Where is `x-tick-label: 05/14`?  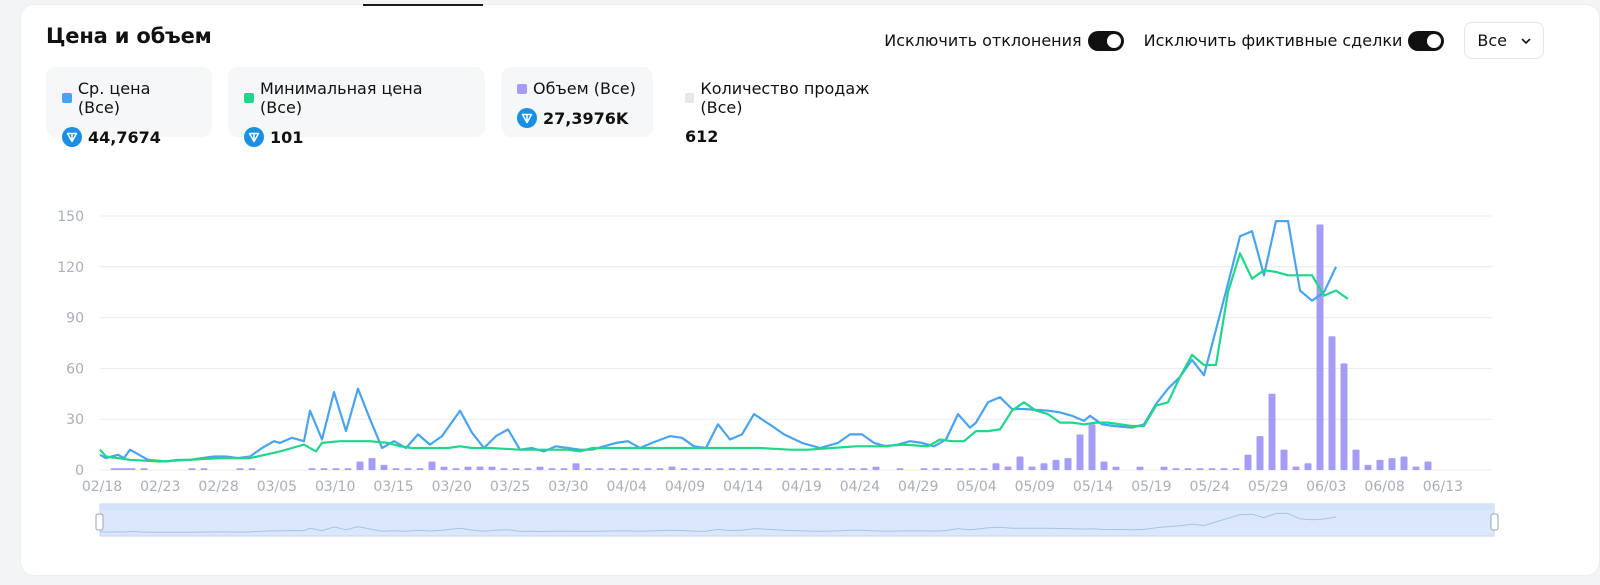 x-tick-label: 05/14 is located at coordinates (1093, 487).